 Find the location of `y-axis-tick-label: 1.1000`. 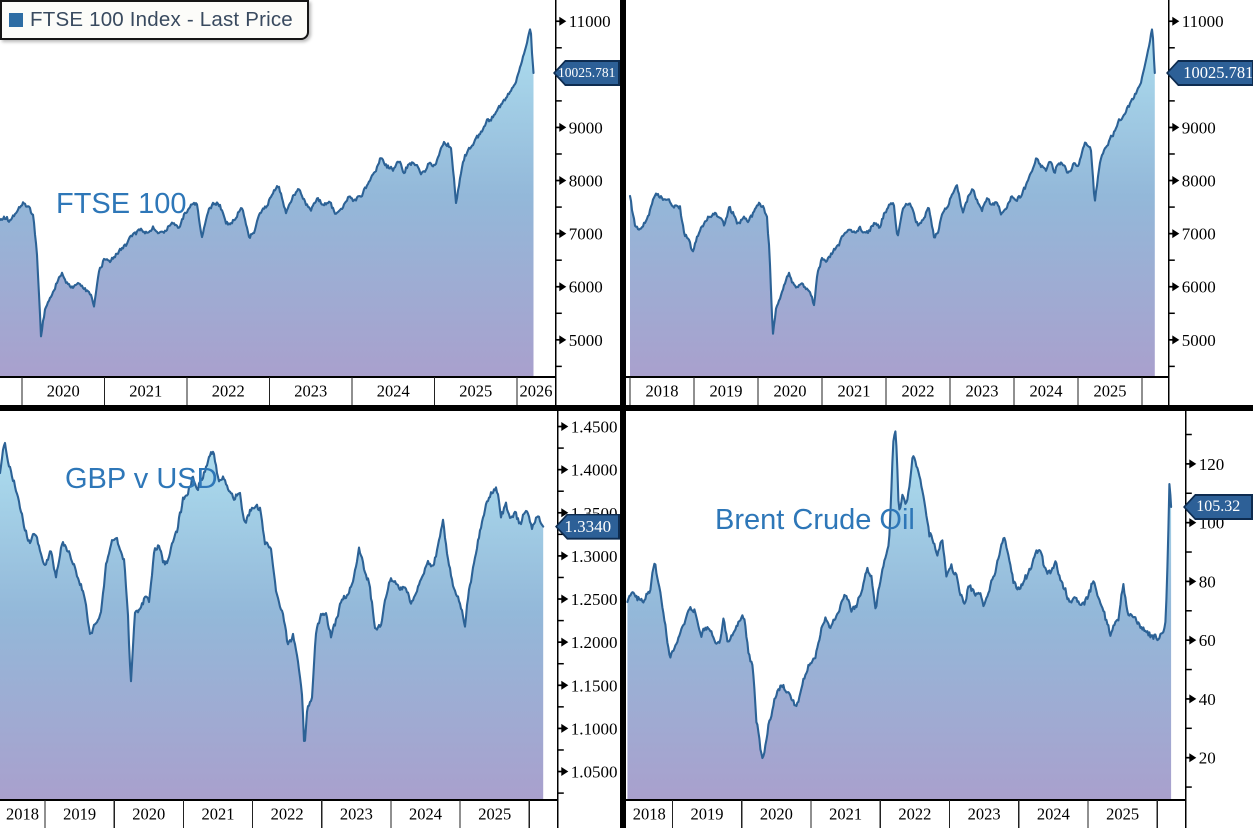

y-axis-tick-label: 1.1000 is located at coordinates (594, 728).